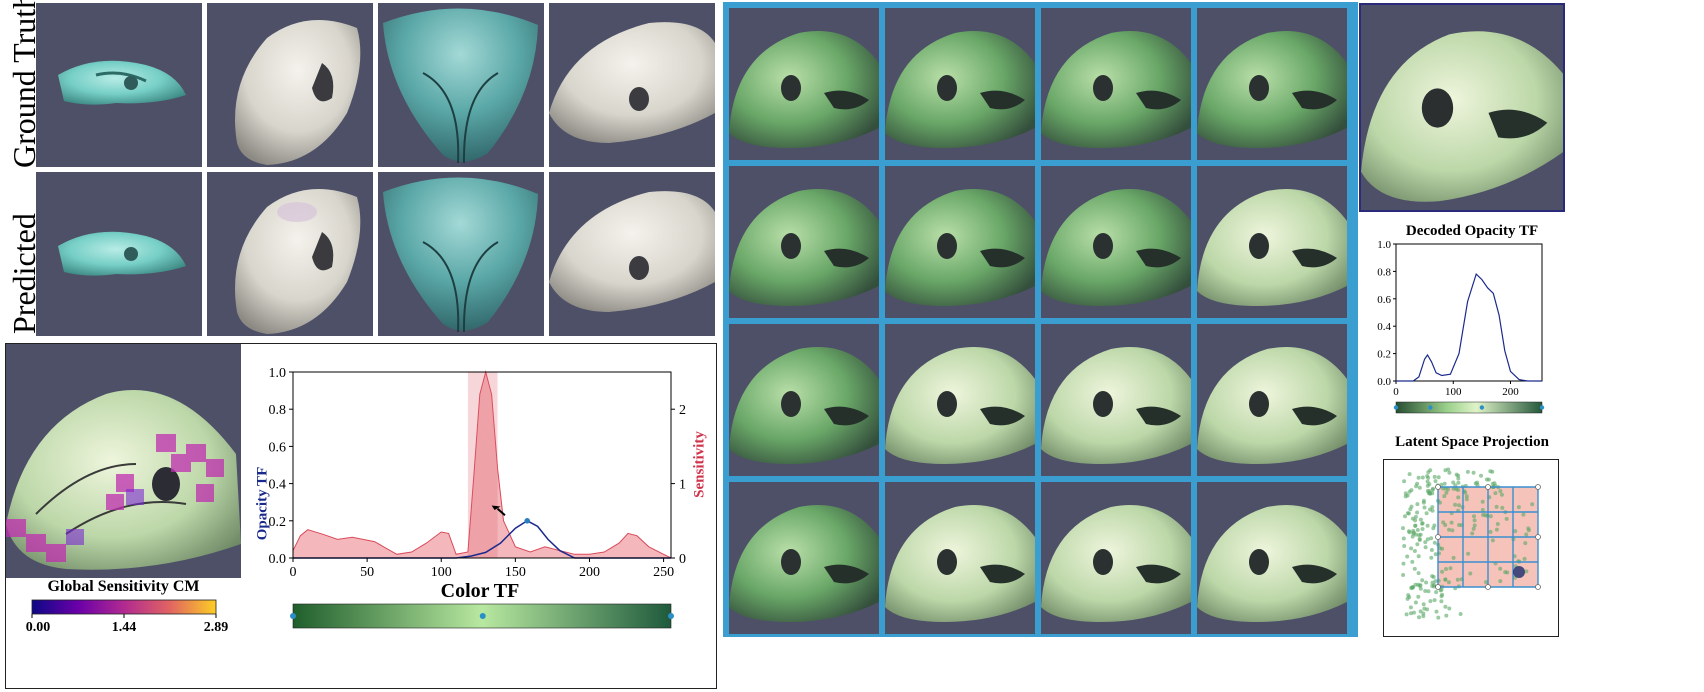 The height and width of the screenshot is (692, 1704). I want to click on y-tick-label: 0.8, so click(278, 410).